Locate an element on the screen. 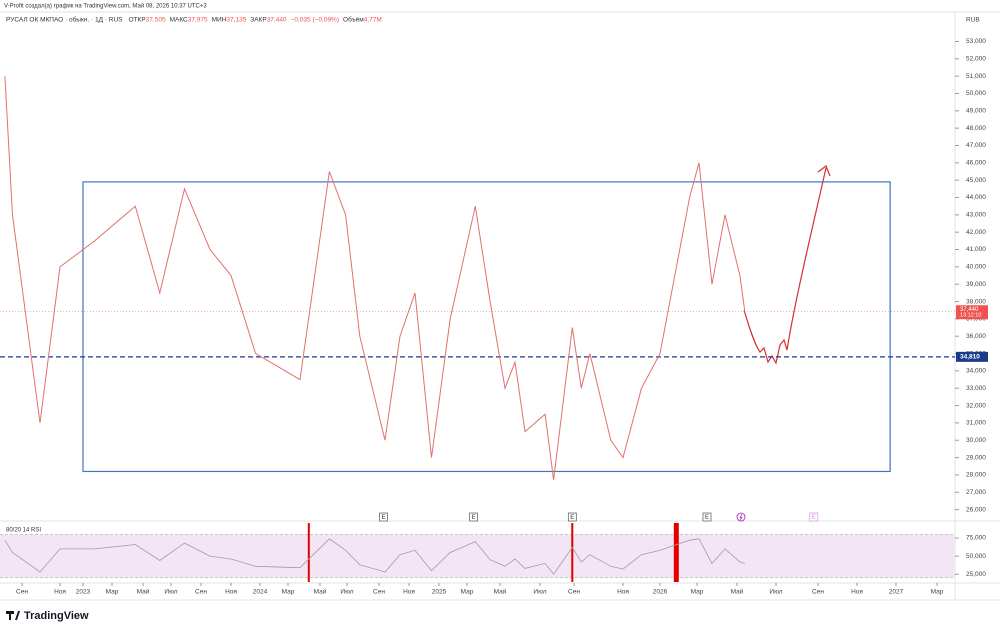 The width and height of the screenshot is (1000, 629). y-tick-label: 45,000 is located at coordinates (976, 180).